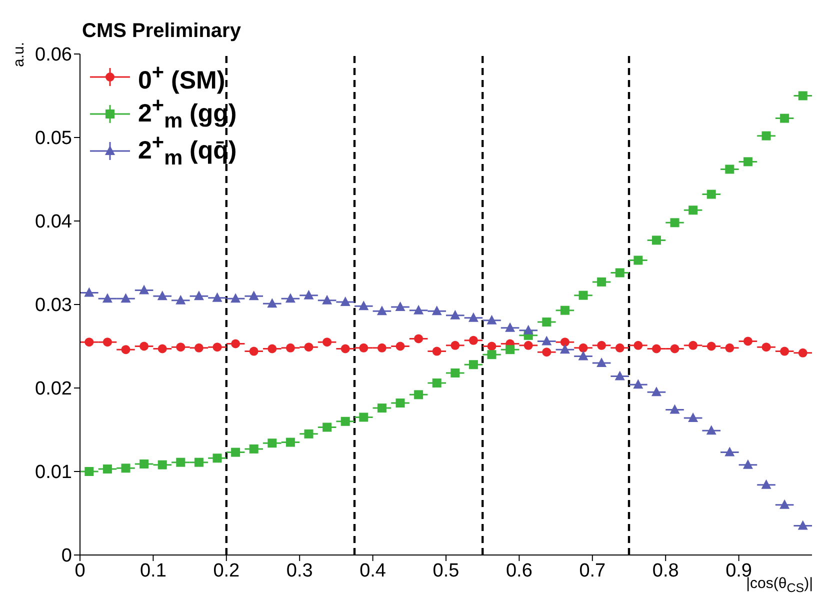 The height and width of the screenshot is (601, 817). What do you see at coordinates (53, 473) in the screenshot?
I see `y-tick-label: 0.01` at bounding box center [53, 473].